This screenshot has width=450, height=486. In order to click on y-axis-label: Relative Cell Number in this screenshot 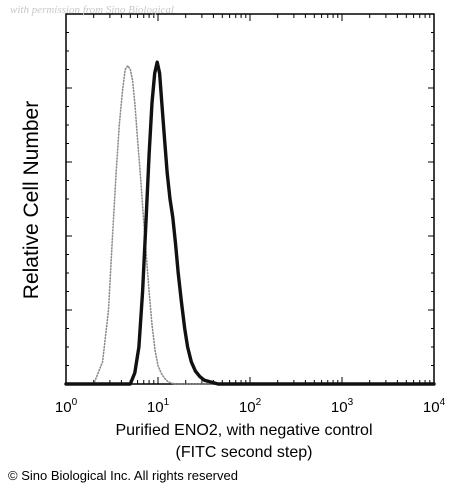, I will do `click(31, 200)`.